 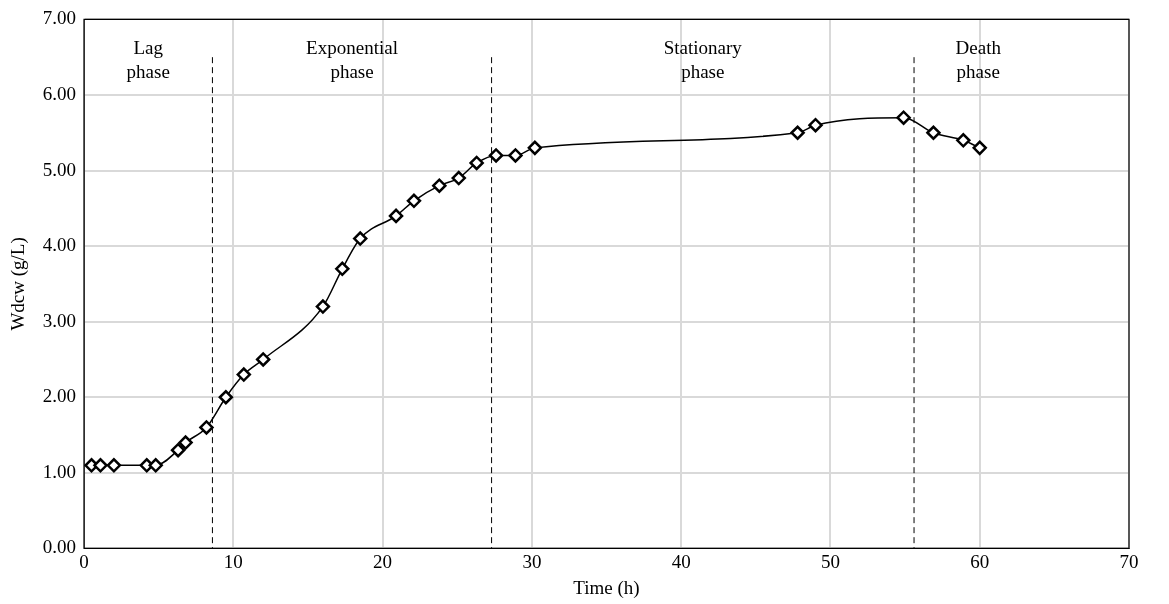 What do you see at coordinates (18, 284) in the screenshot?
I see `y-axis-title: Wdcw (g/L)` at bounding box center [18, 284].